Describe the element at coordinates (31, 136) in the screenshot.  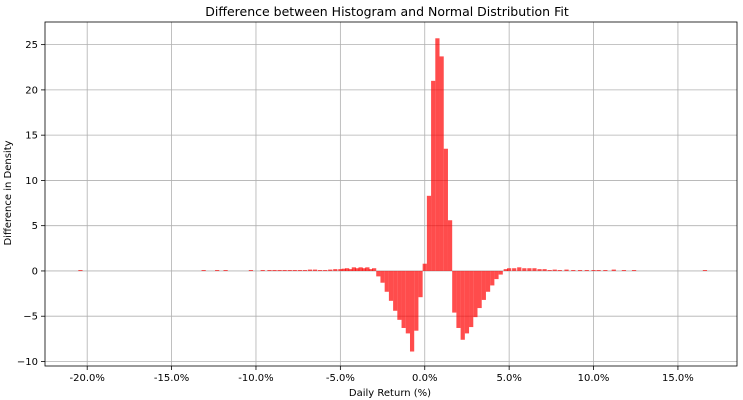
I see `y-tick-label: 15` at that location.